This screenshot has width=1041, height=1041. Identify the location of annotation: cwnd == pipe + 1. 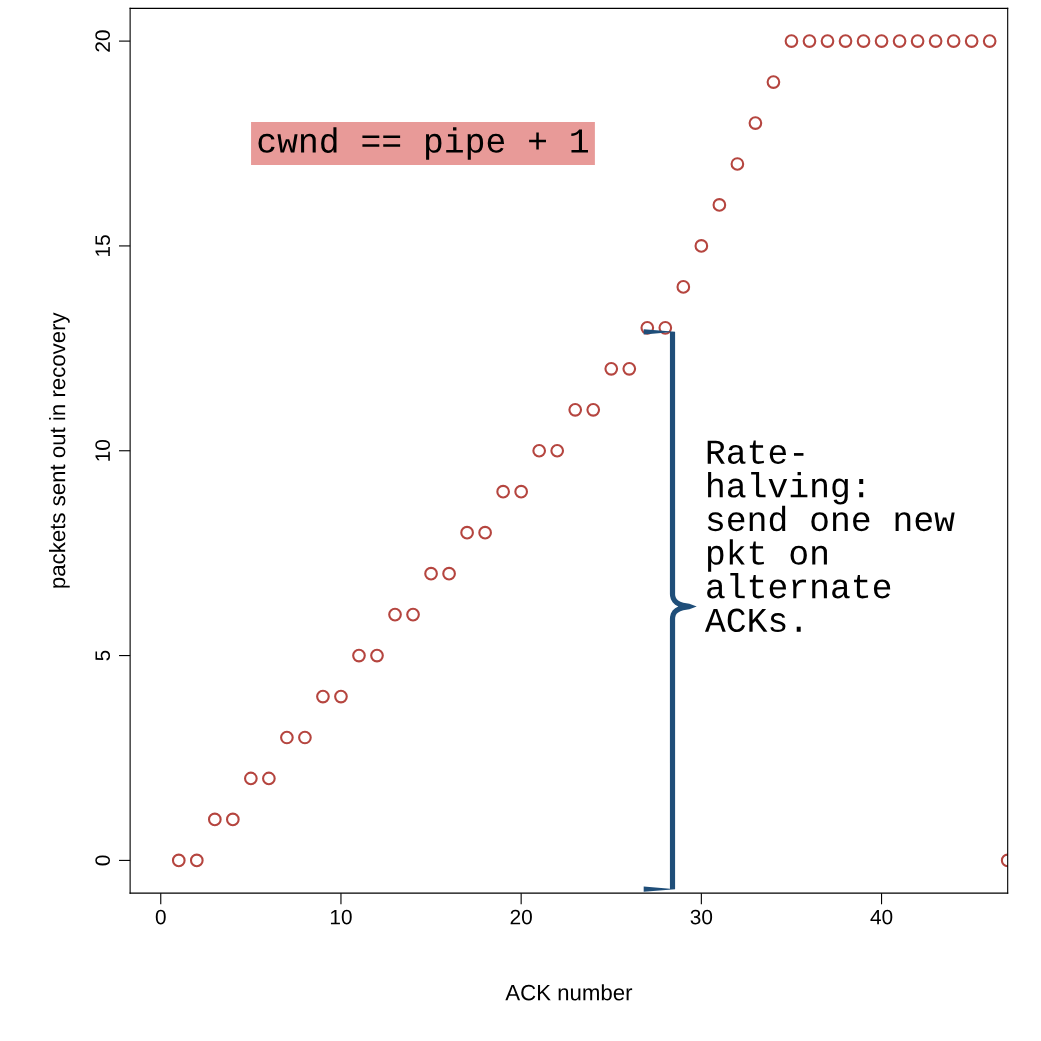
(423, 143).